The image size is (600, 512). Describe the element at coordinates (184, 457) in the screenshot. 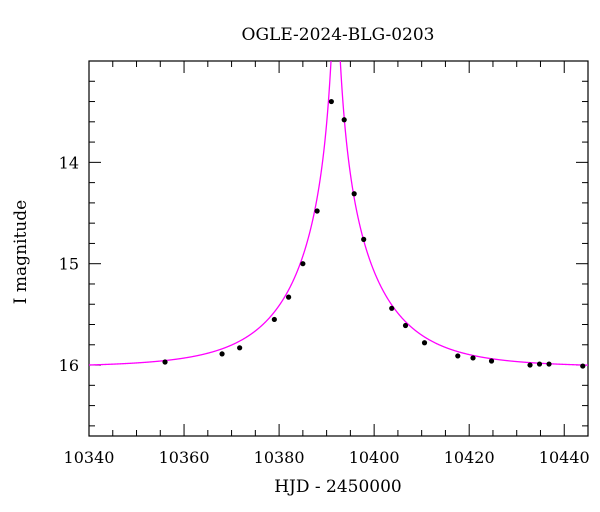

I see `x-tick-label: 10360` at that location.